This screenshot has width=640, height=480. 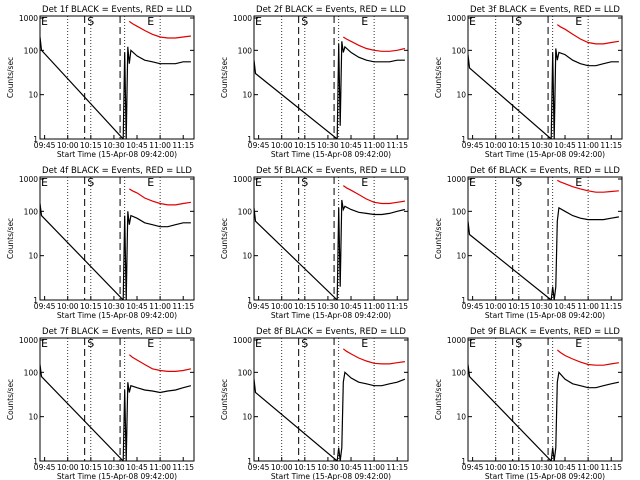 What do you see at coordinates (331, 332) in the screenshot?
I see `panel-title: Det 8f BLACK = Events, RED = LLD` at bounding box center [331, 332].